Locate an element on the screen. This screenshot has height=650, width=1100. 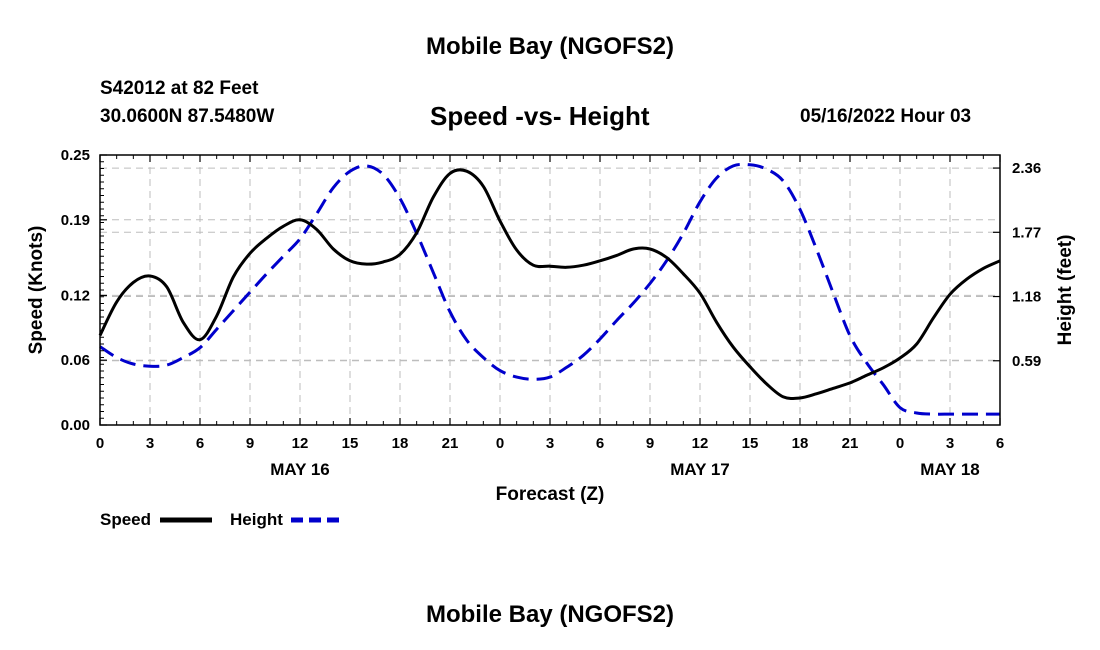
y-tick-label: 0.06 is located at coordinates (75, 360).